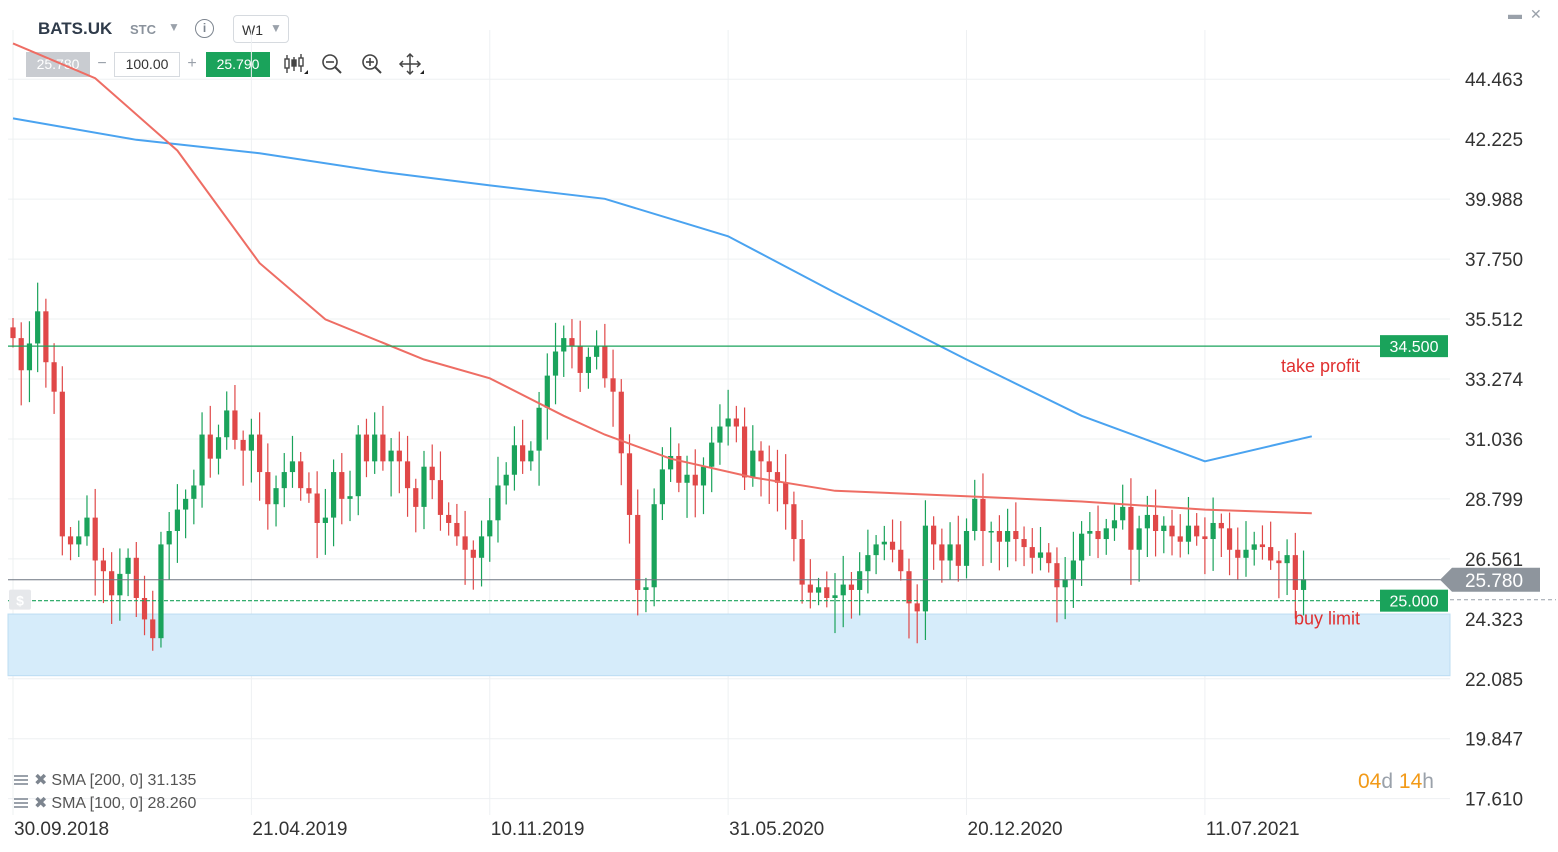 This screenshot has height=852, width=1558. Describe the element at coordinates (1015, 829) in the screenshot. I see `x-tick-label: 20.12.2020` at that location.